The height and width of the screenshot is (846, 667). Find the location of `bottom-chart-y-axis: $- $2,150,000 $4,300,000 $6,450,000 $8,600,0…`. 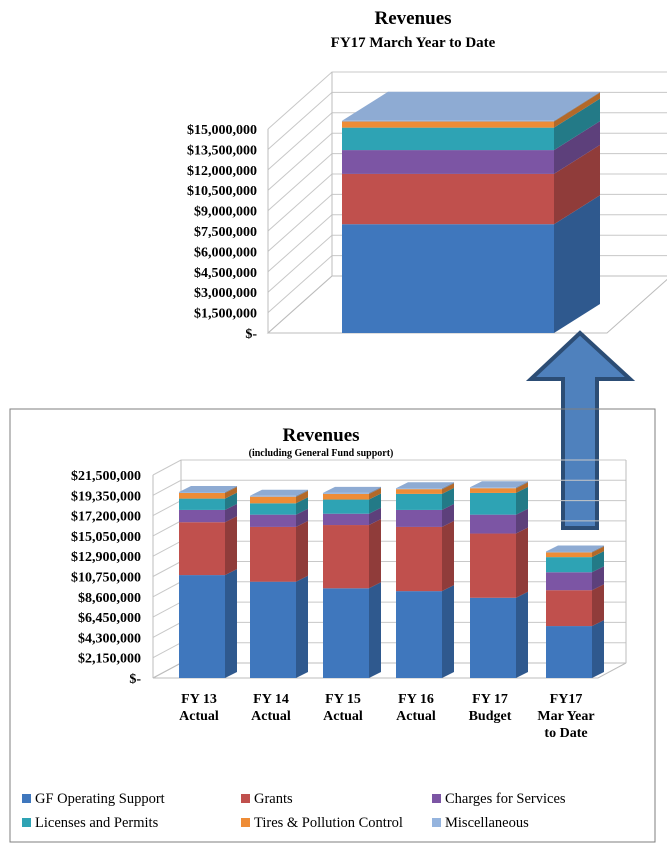

bottom-chart-y-axis: $- $2,150,000 $4,300,000 $6,450,000 $8,600,0… is located at coordinates (106, 578).